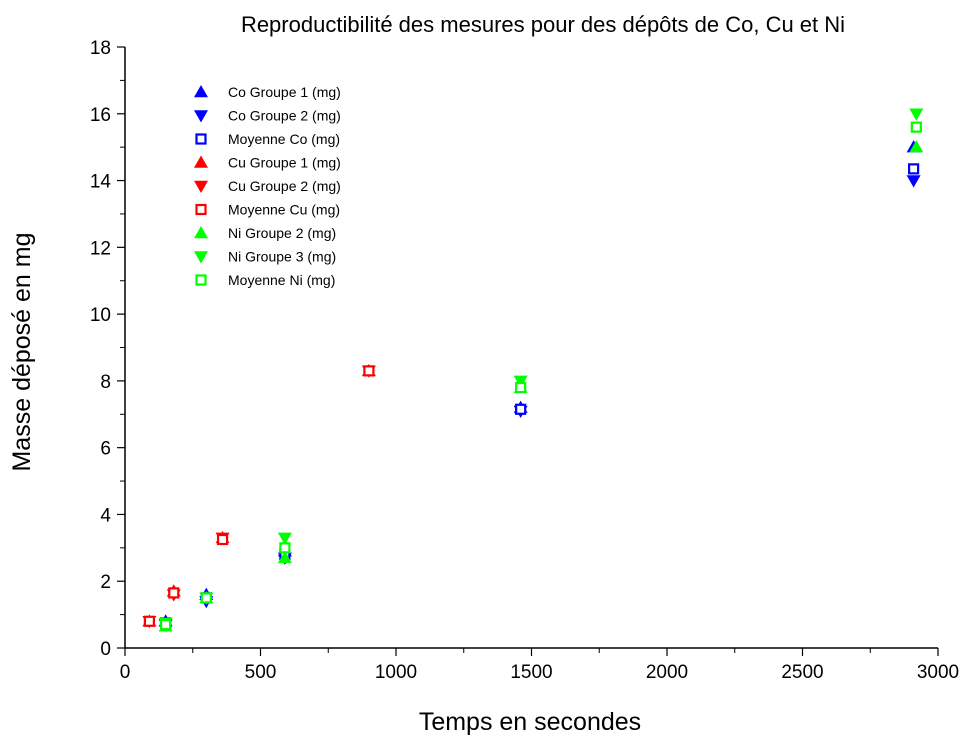 This screenshot has width=967, height=738. What do you see at coordinates (101, 182) in the screenshot?
I see `y-tick-label: 14` at bounding box center [101, 182].